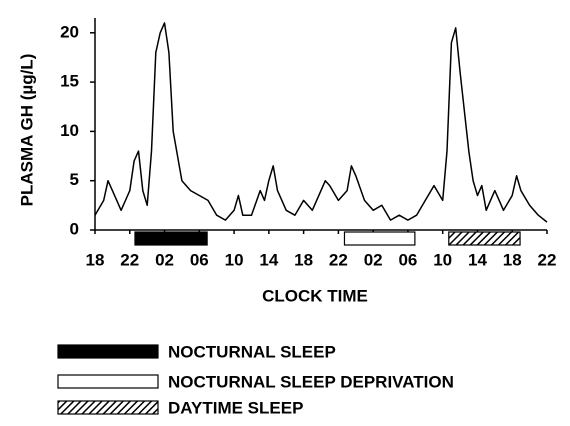  Describe the element at coordinates (311, 381) in the screenshot. I see `legend-label: NOCTURNAL SLEEP DEPRIVATION` at that location.